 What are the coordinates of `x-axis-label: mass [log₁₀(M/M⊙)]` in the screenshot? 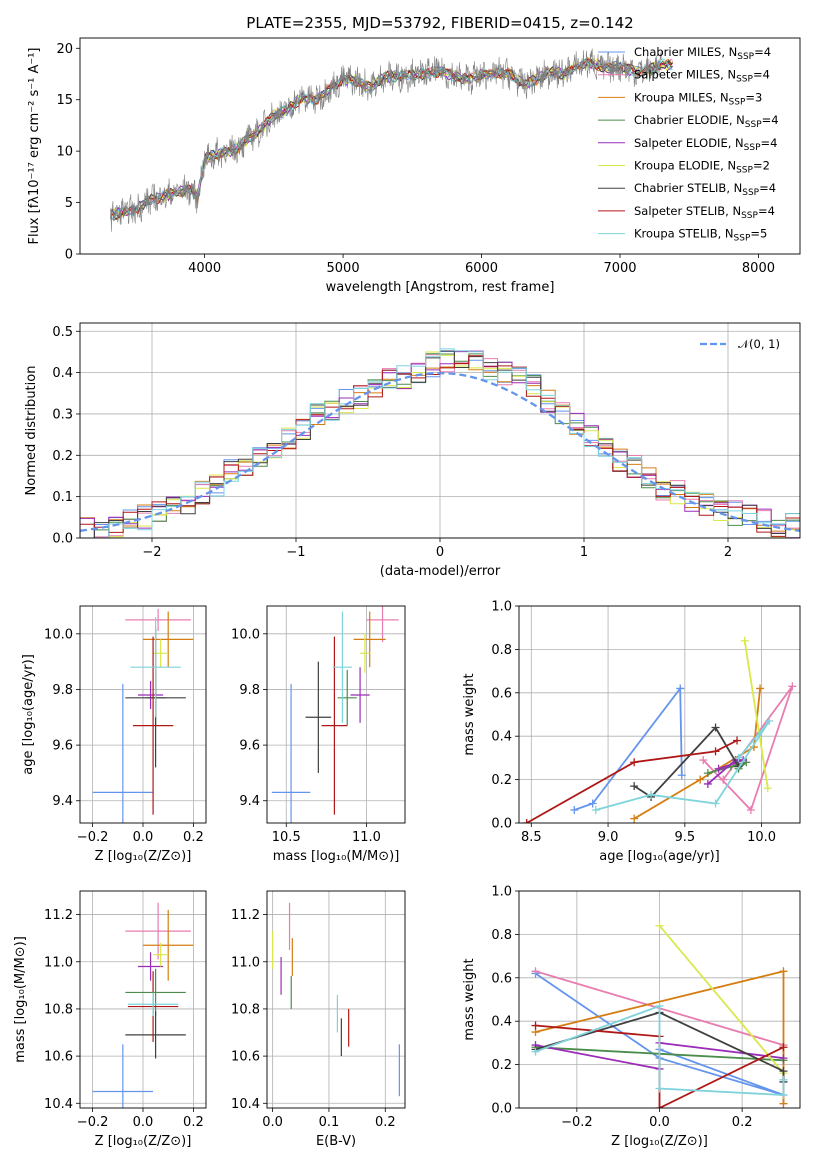 It's located at (336, 856).